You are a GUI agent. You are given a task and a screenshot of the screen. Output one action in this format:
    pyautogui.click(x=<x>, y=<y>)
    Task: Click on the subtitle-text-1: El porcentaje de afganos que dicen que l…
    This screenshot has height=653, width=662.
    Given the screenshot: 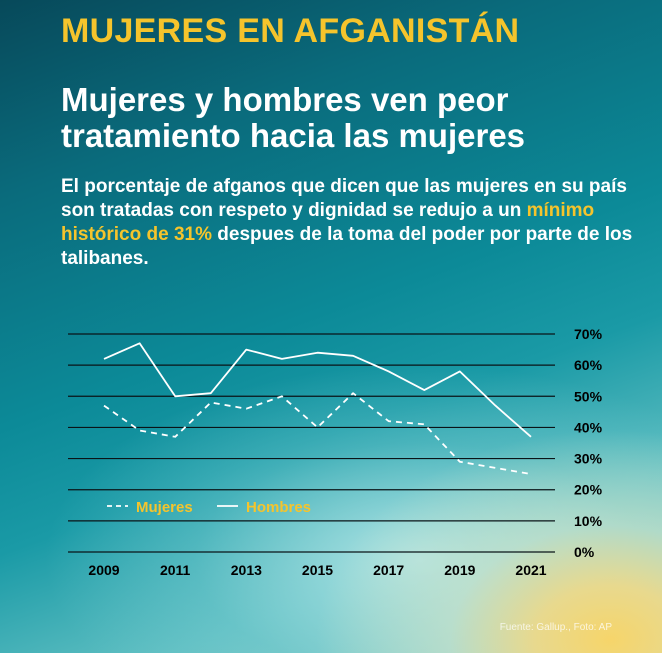 What is the action you would take?
    pyautogui.click(x=344, y=198)
    